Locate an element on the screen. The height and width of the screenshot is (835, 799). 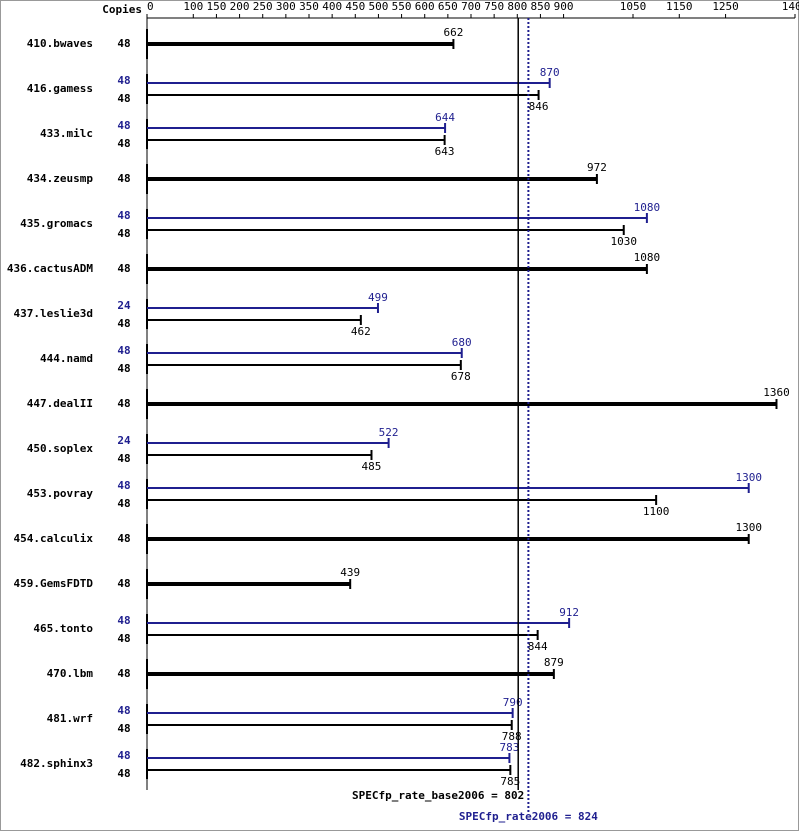
value-label: 678 is located at coordinates (461, 376).